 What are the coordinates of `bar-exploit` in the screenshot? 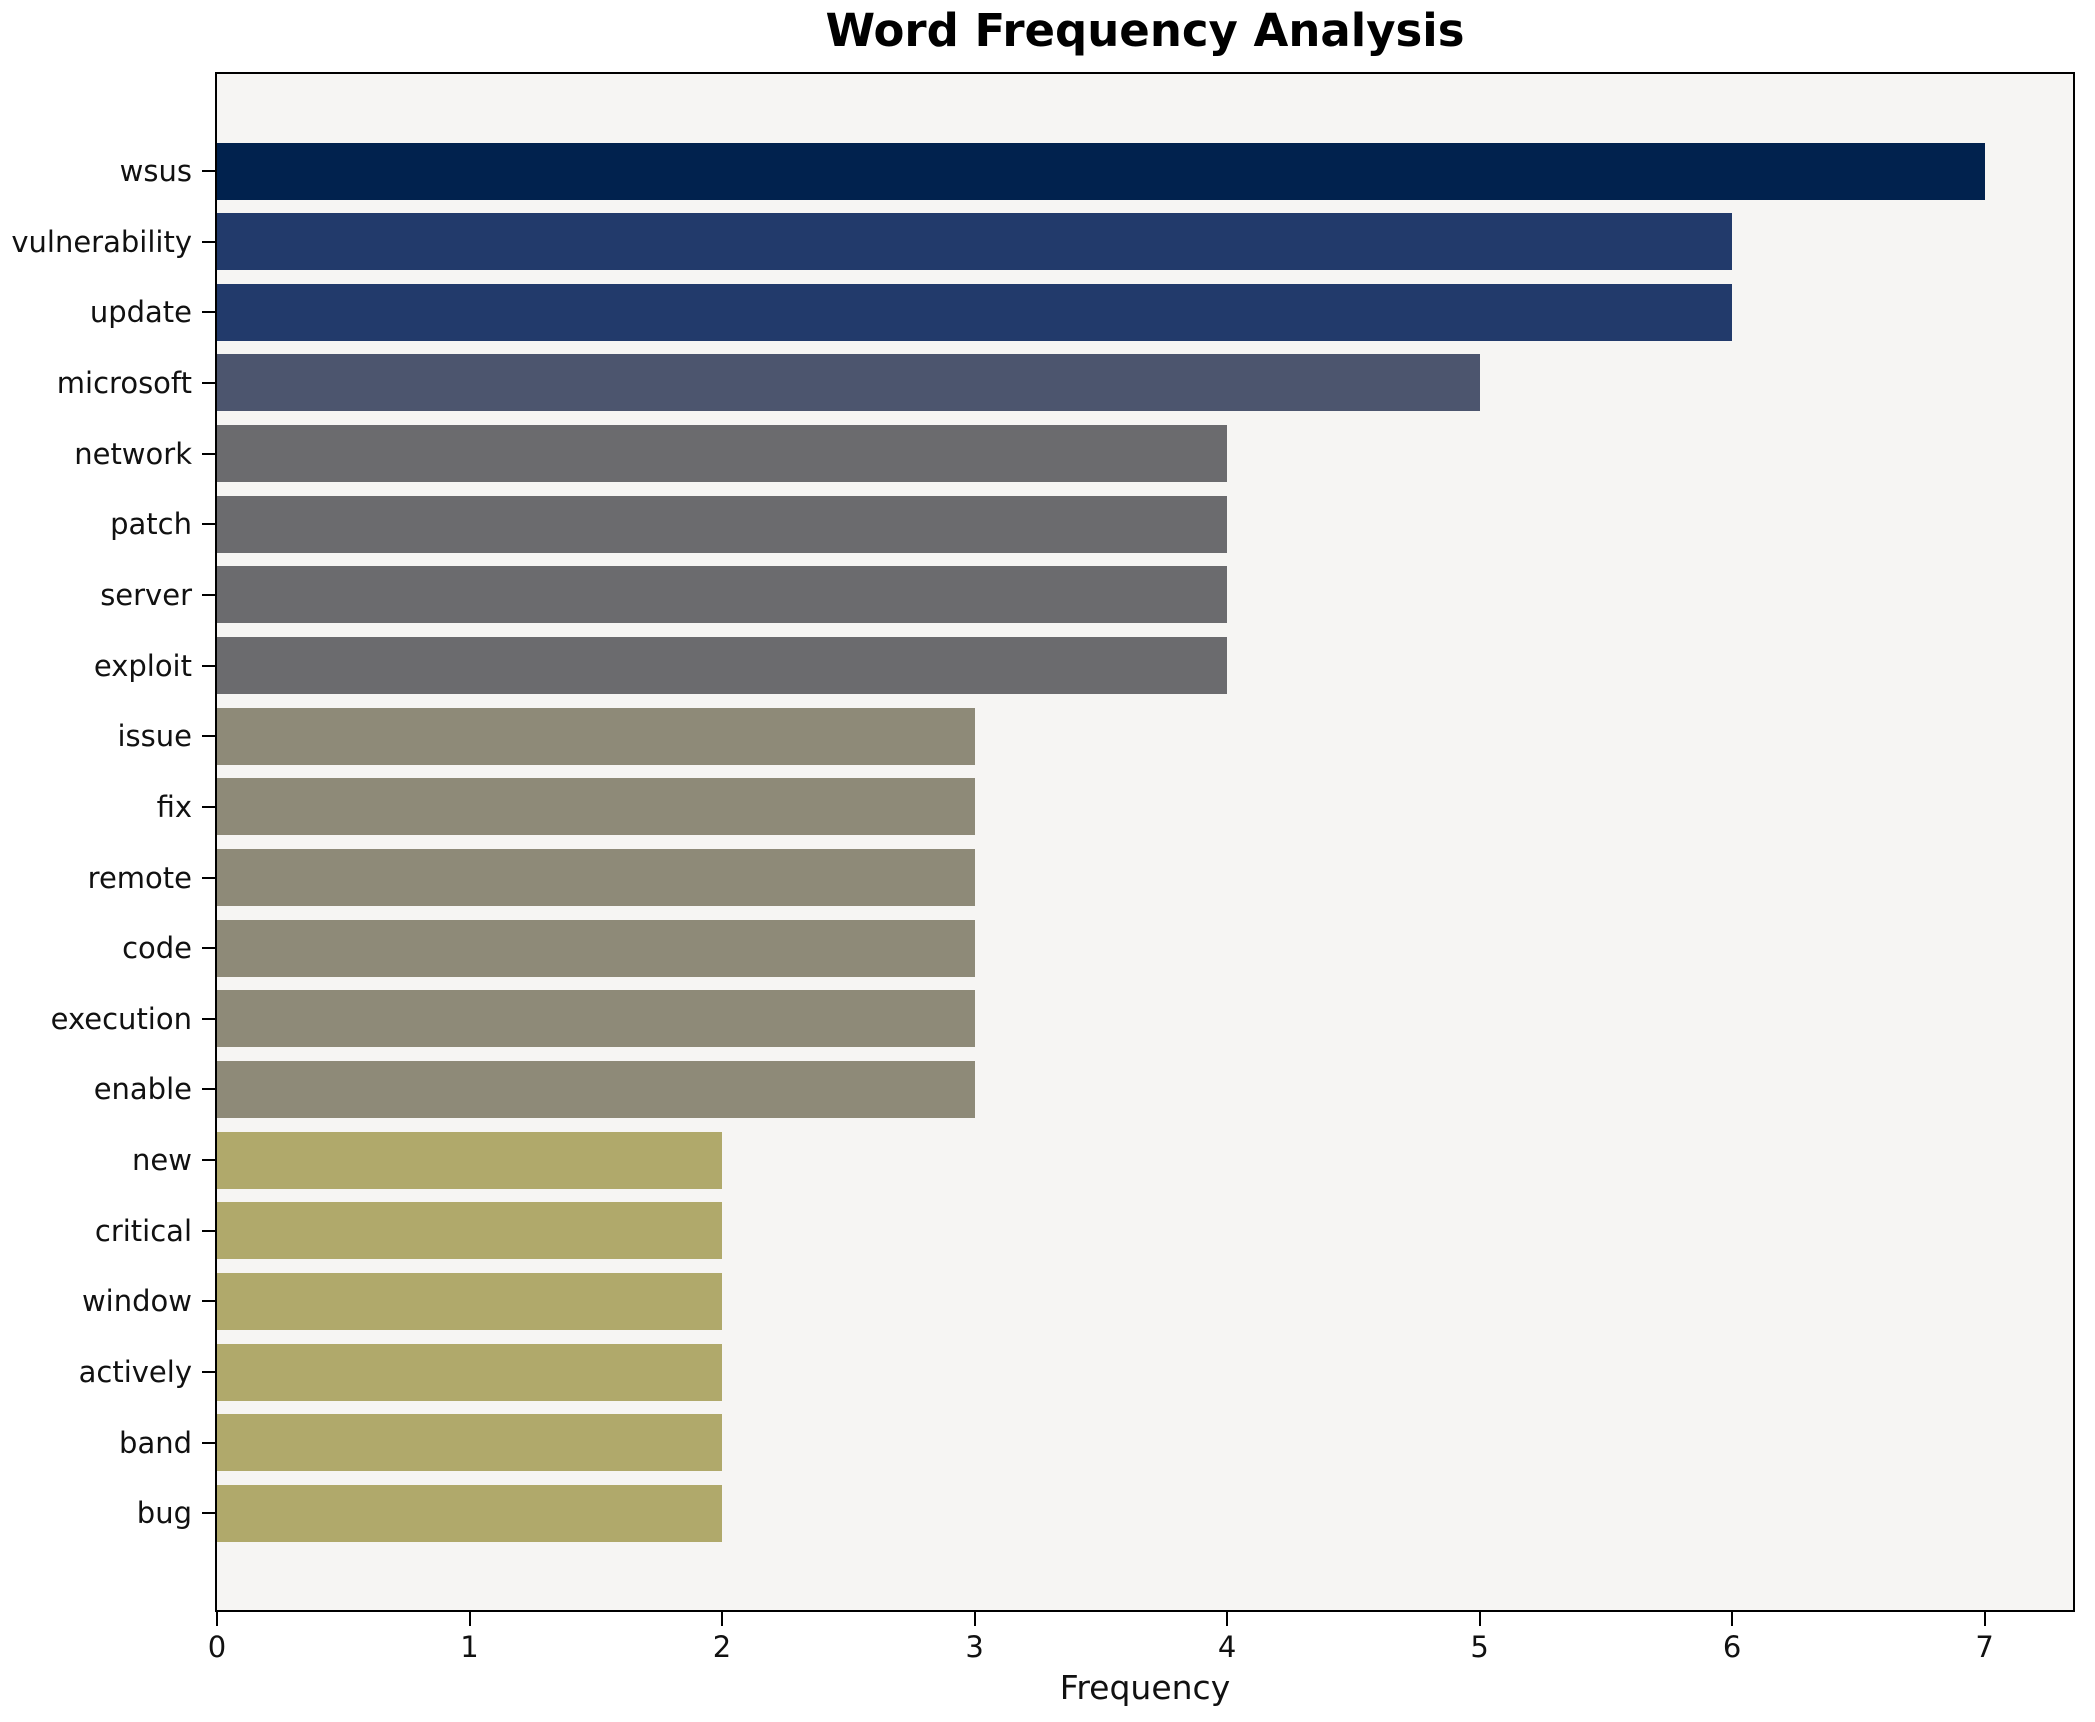 It's located at (722, 666).